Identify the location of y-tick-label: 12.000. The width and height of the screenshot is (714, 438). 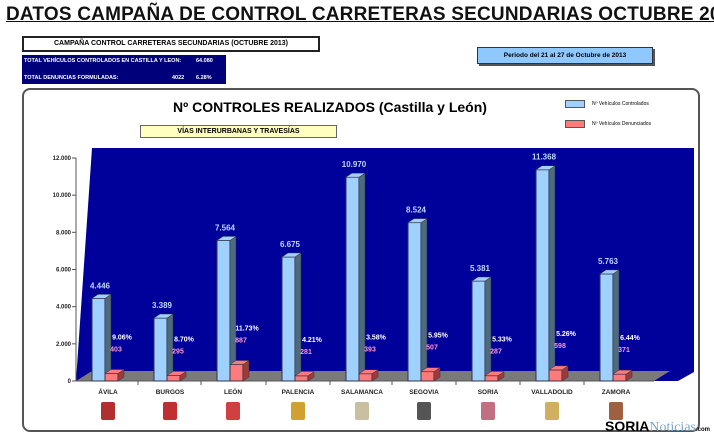
(62, 159).